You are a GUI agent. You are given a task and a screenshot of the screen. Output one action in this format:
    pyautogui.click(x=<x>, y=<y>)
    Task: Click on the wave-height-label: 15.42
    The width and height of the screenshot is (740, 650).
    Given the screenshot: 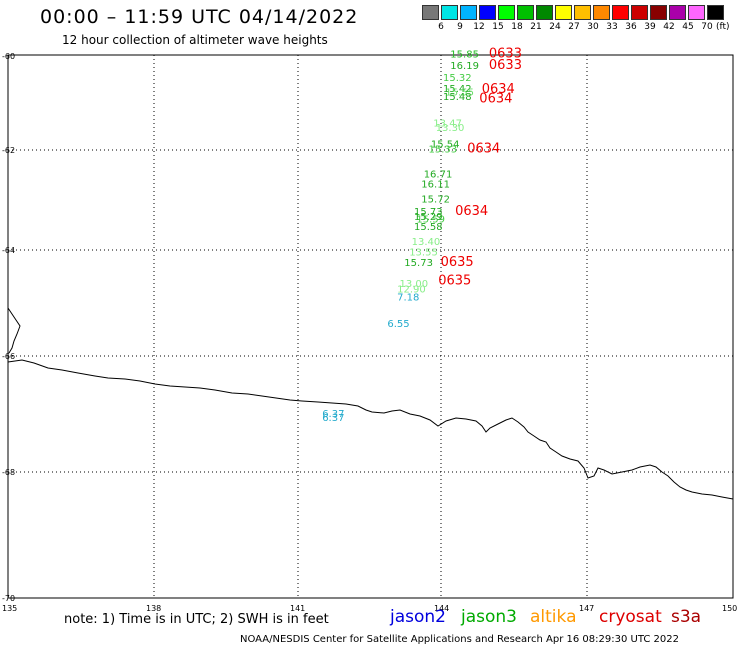 What is the action you would take?
    pyautogui.click(x=457, y=89)
    